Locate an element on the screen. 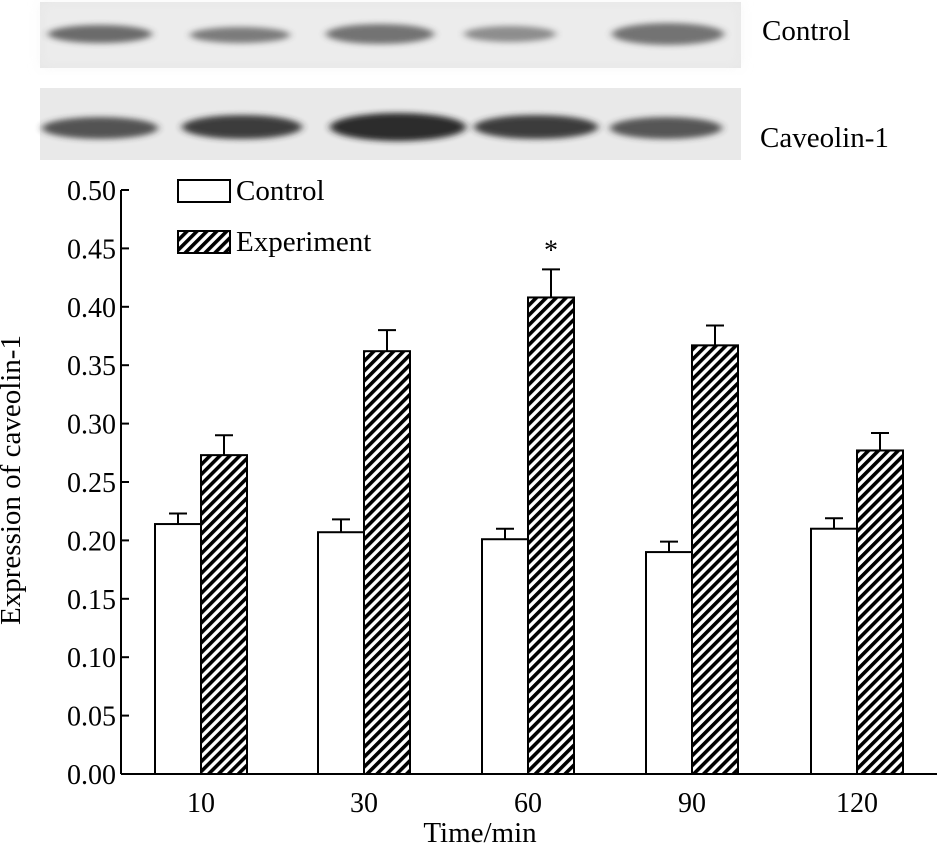  legend: Control Experiment is located at coordinates (274, 216).